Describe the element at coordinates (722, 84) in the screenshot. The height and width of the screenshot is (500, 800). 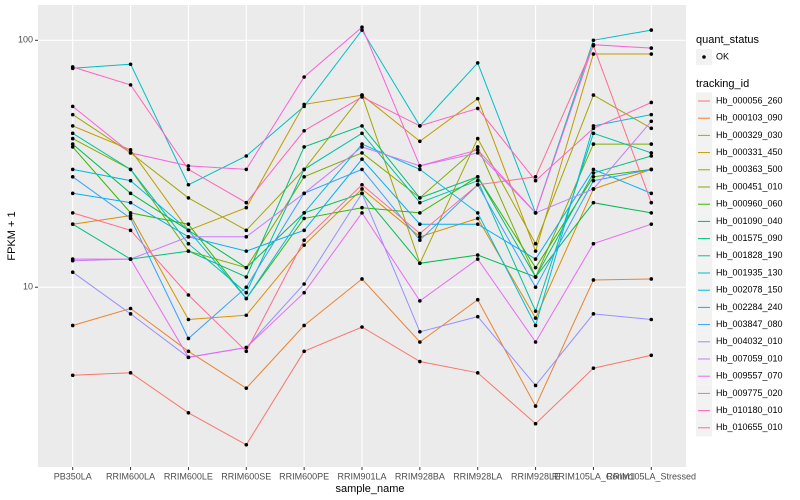
I see `legend-title: tracking_id` at that location.